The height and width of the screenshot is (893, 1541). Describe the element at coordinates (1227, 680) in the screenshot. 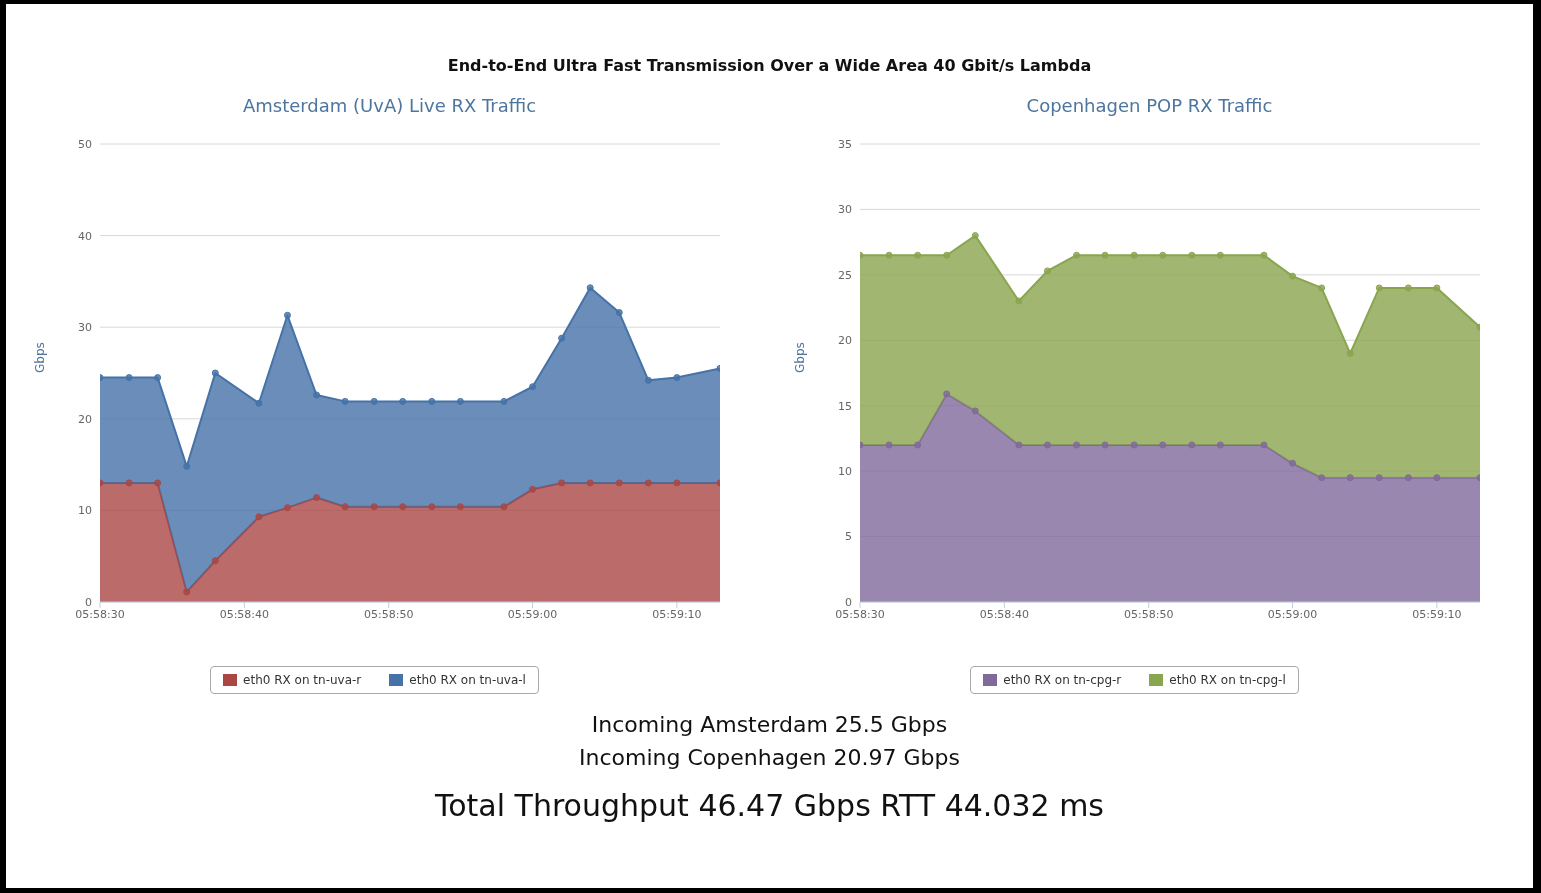

I see `legend-label: eth0 RX on tn-cpg-l` at that location.